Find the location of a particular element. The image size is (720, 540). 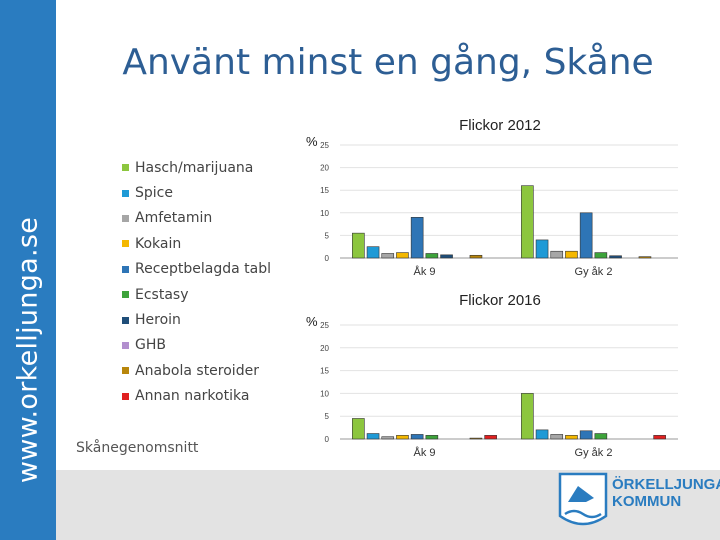

average-note: Skånegenomsnitt is located at coordinates (137, 448).